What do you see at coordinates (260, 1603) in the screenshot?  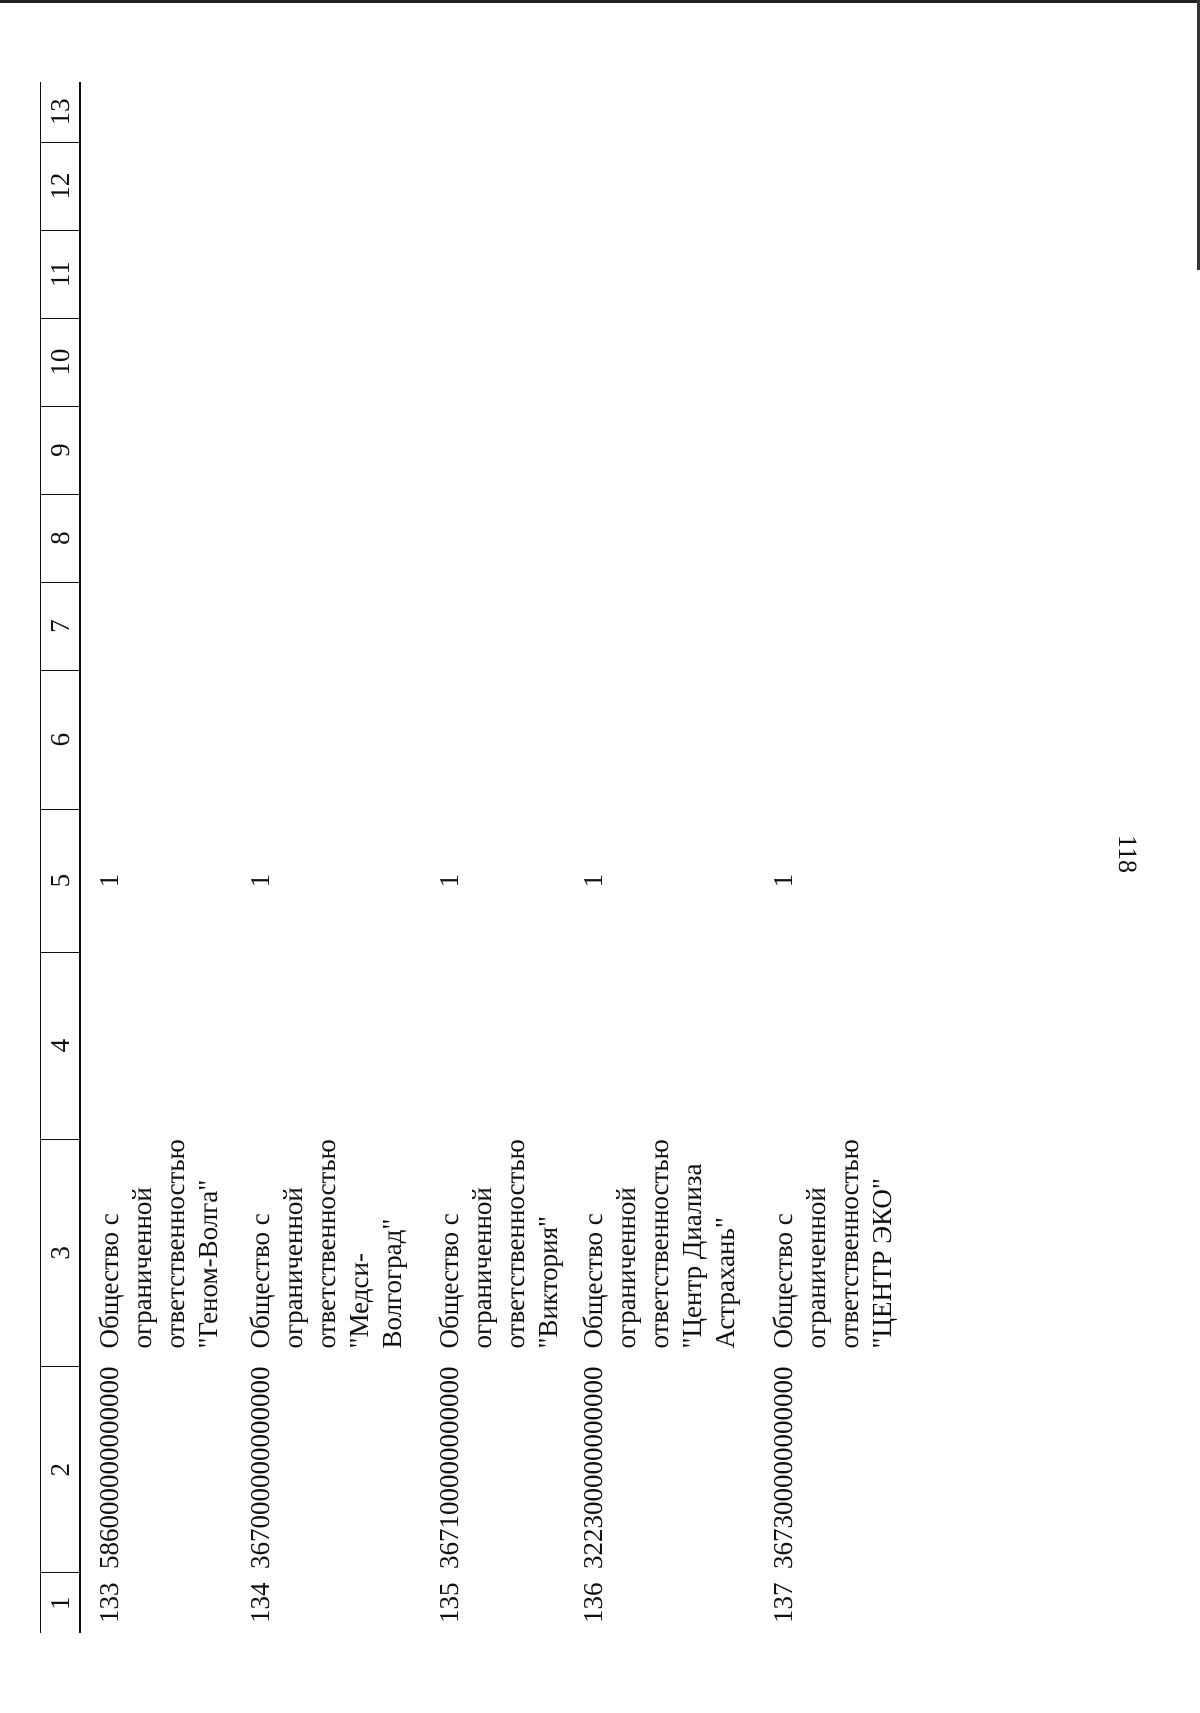 I see `row-number: 134` at bounding box center [260, 1603].